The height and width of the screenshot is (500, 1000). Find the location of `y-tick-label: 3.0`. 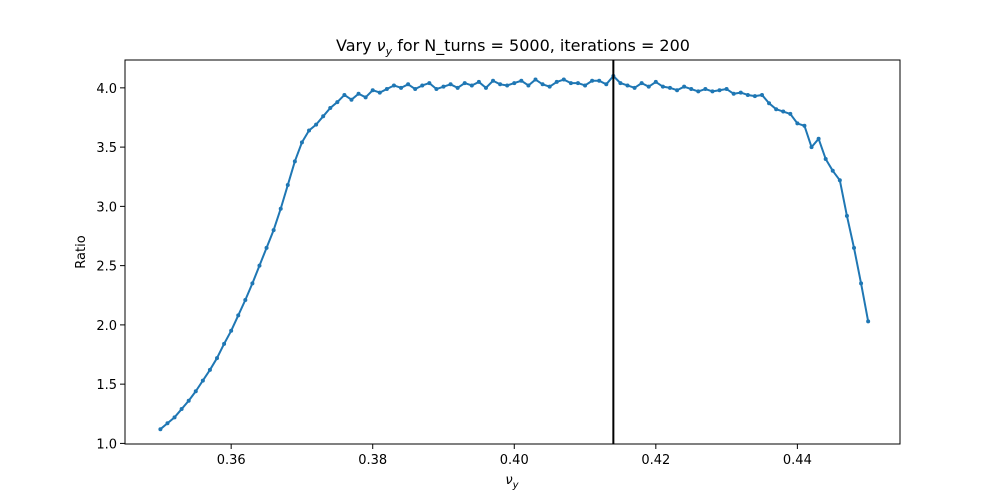

y-tick-label: 3.0 is located at coordinates (106, 207).